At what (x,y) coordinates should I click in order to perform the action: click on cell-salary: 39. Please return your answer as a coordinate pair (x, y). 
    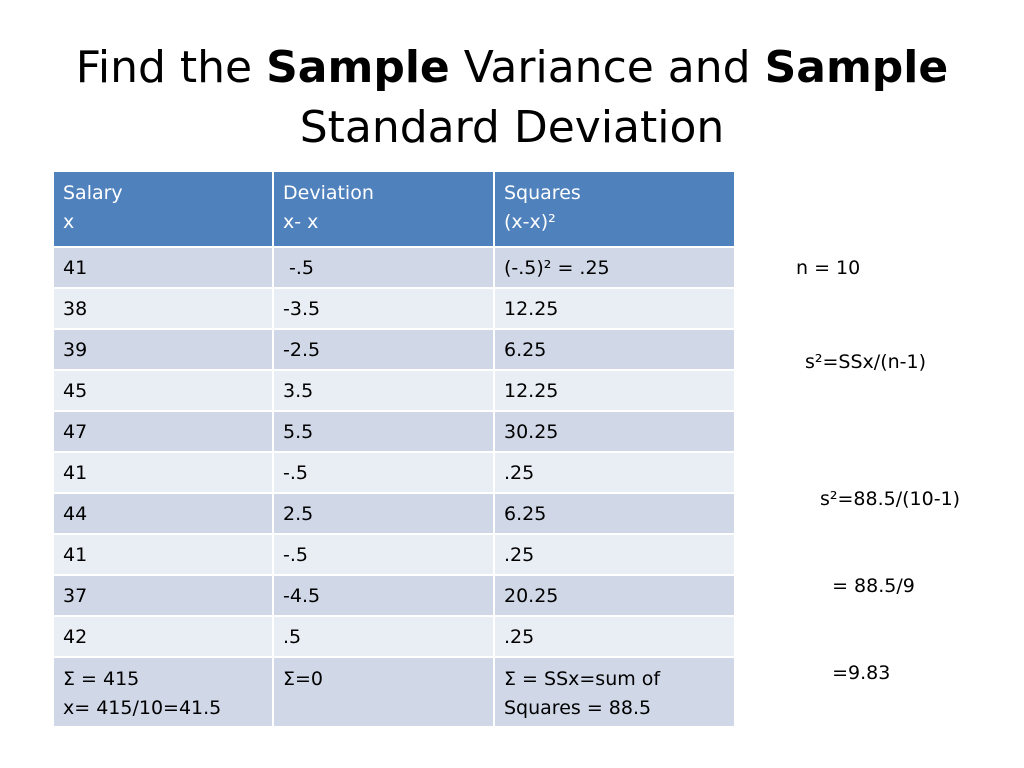
    Looking at the image, I should click on (163, 349).